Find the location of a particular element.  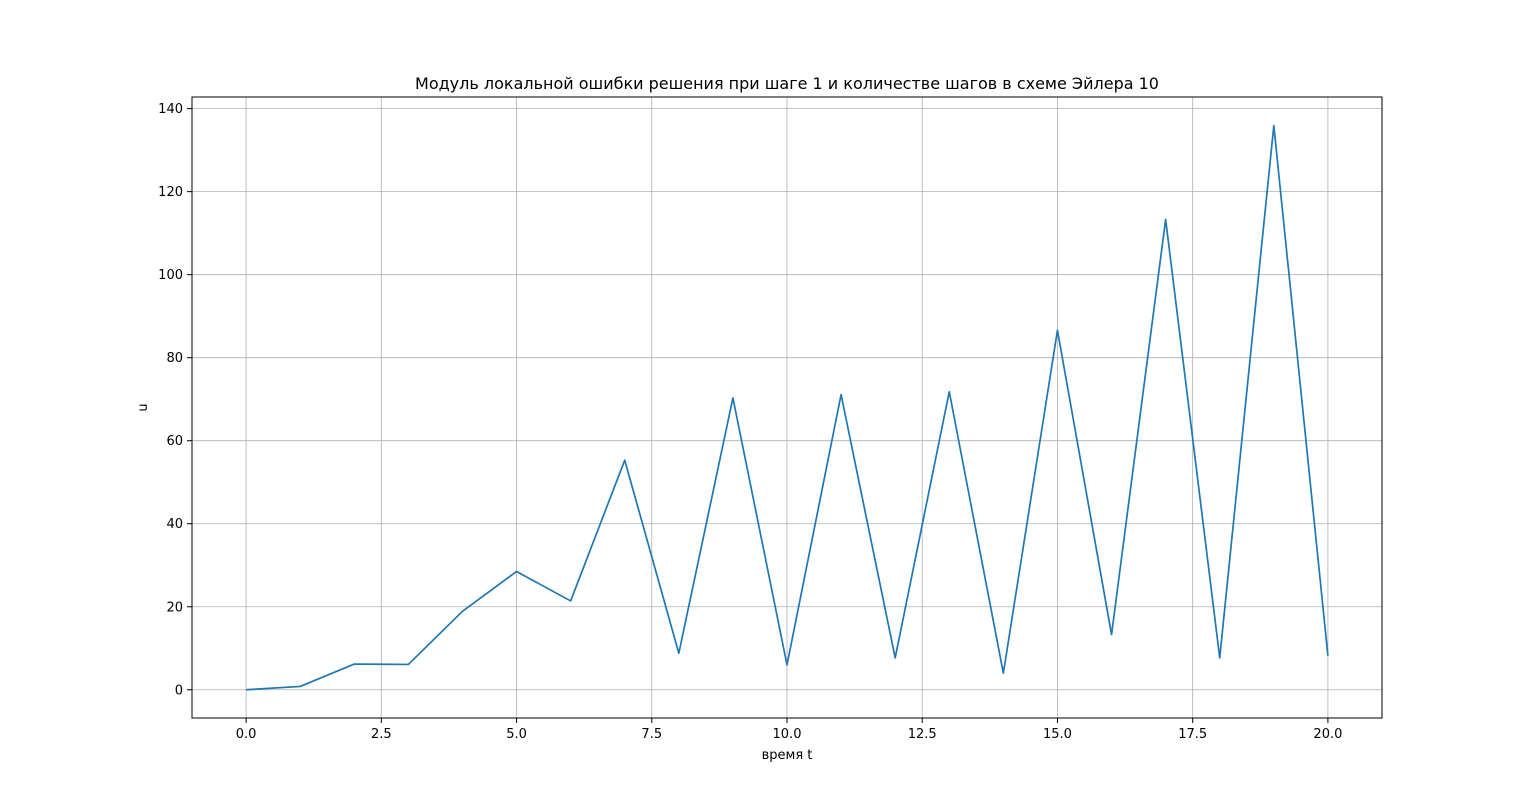

x-axis: 0.0 2.5 5.0 7.5 10.0 12.5 15.0 17.5 20.0 is located at coordinates (789, 730).